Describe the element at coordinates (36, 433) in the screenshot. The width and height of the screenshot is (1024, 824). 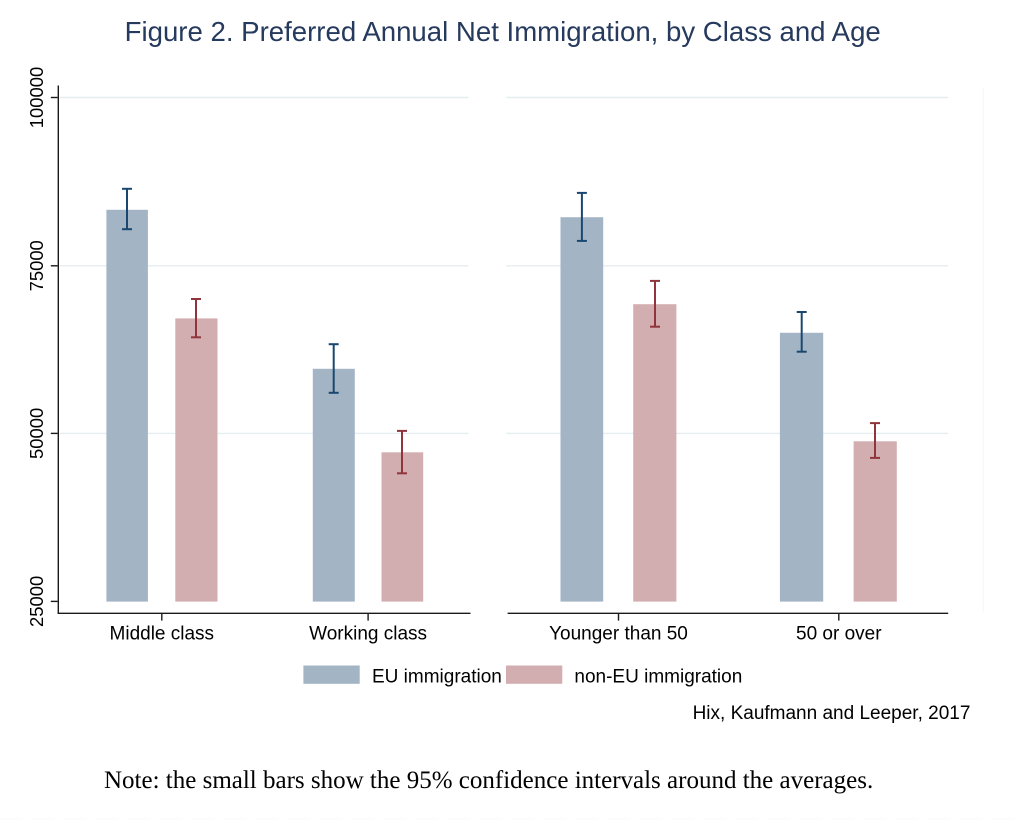
I see `svg-text: 50000` at that location.